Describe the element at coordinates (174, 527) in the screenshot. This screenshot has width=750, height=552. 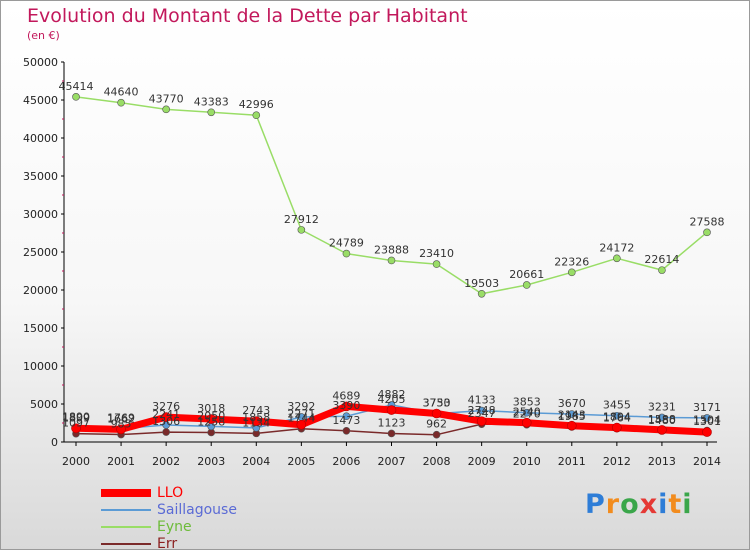
I see `legend-label: Eyne` at that location.